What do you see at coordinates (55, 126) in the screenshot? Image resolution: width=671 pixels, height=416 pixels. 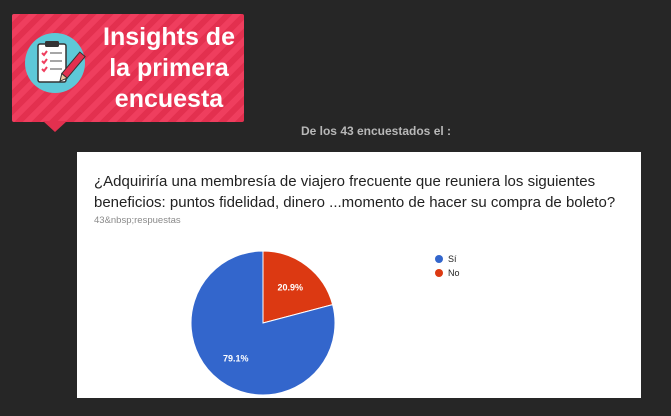 I see `badge-tail` at bounding box center [55, 126].